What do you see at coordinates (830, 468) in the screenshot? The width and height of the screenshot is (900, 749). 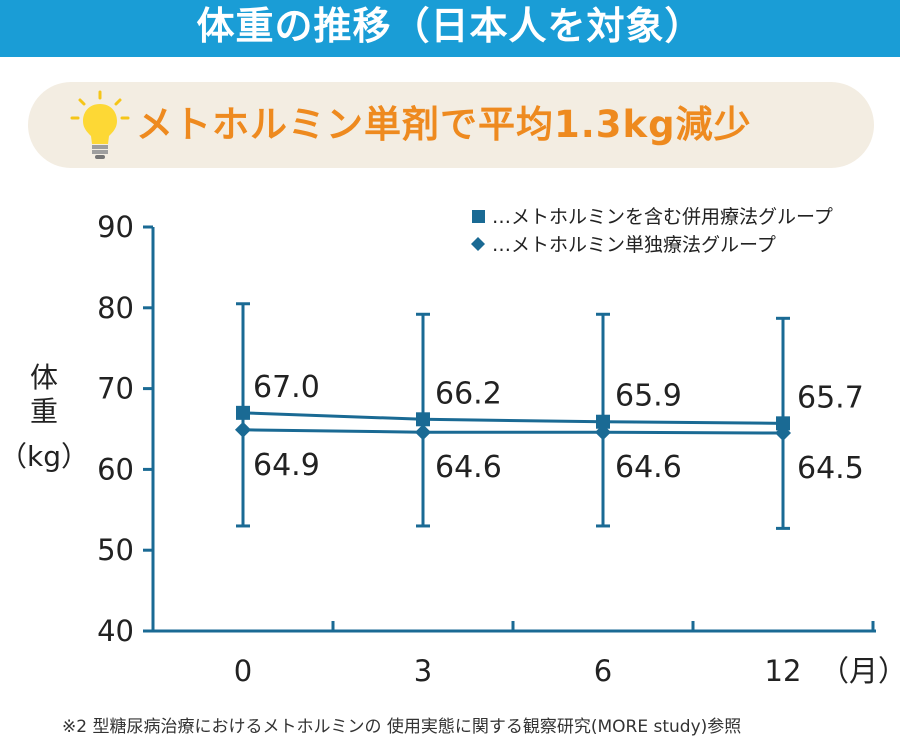 I see `data-label-mono: 64.5` at bounding box center [830, 468].